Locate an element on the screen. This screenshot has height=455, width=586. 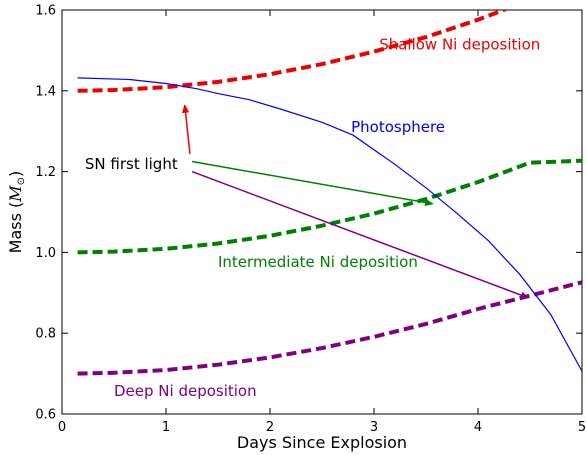
y-axis-label: Mass (M⊙) is located at coordinates (16, 212).